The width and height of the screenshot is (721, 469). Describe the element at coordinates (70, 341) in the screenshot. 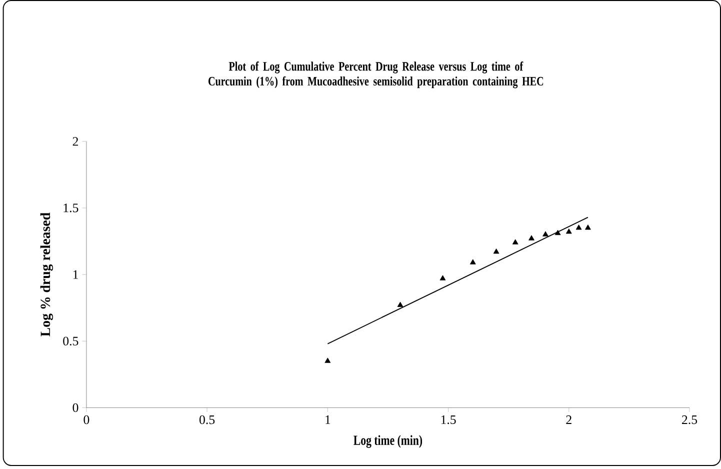

I see `y-tick-label: 0.5` at that location.